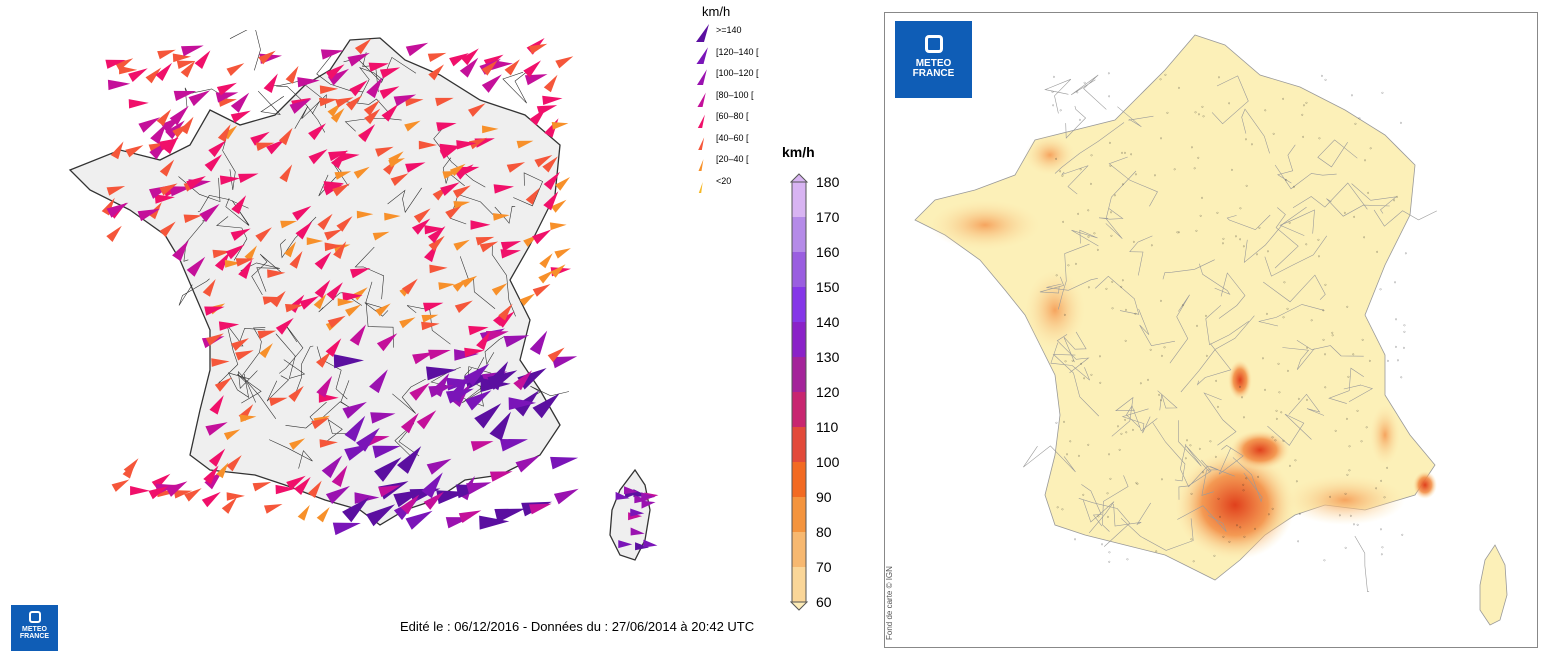 The height and width of the screenshot is (661, 1547). I want to click on legend-row: [100–120 [, so click(736, 75).